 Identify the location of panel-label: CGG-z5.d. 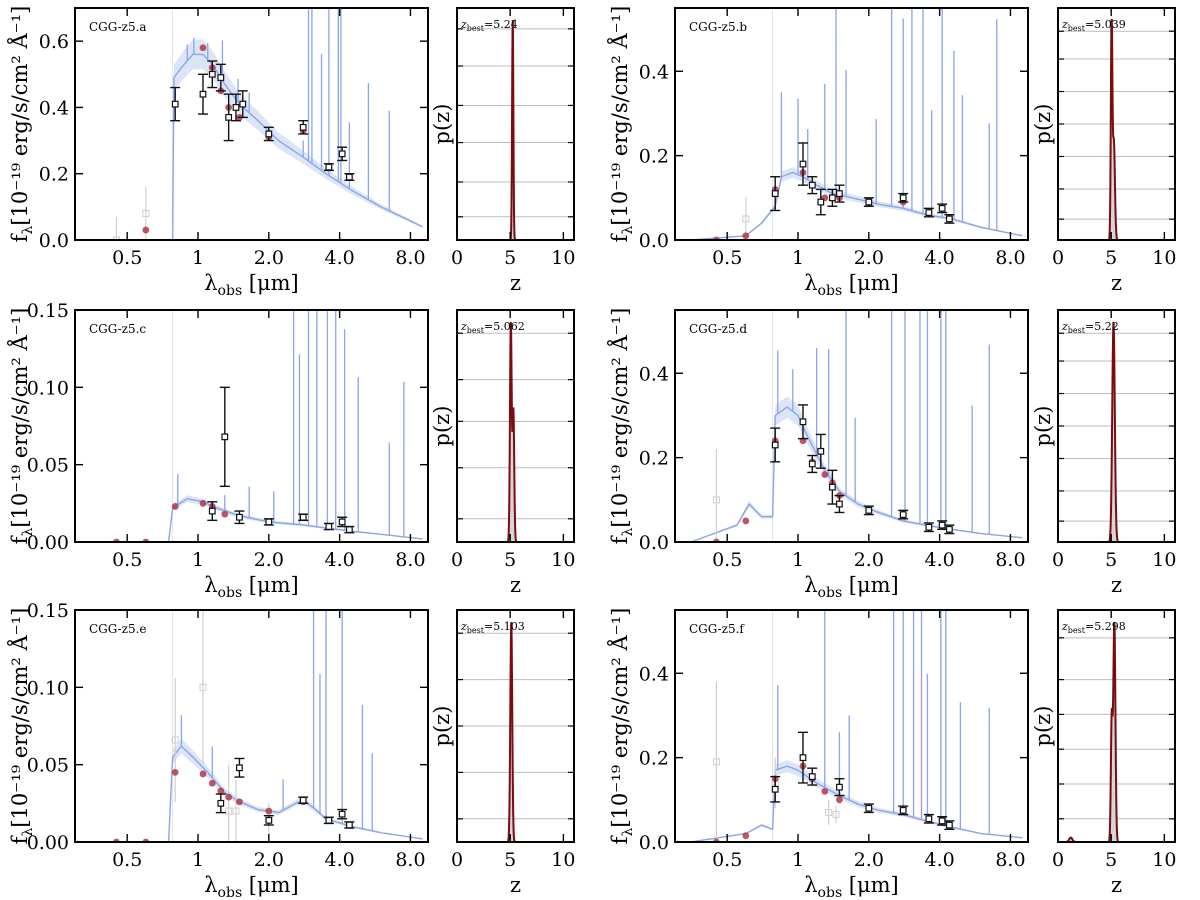
(718, 329).